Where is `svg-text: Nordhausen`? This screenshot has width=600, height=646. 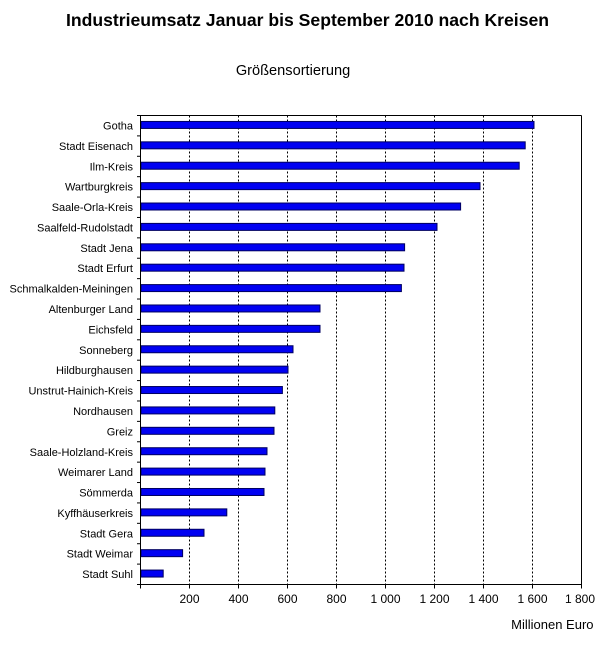 svg-text: Nordhausen is located at coordinates (103, 412).